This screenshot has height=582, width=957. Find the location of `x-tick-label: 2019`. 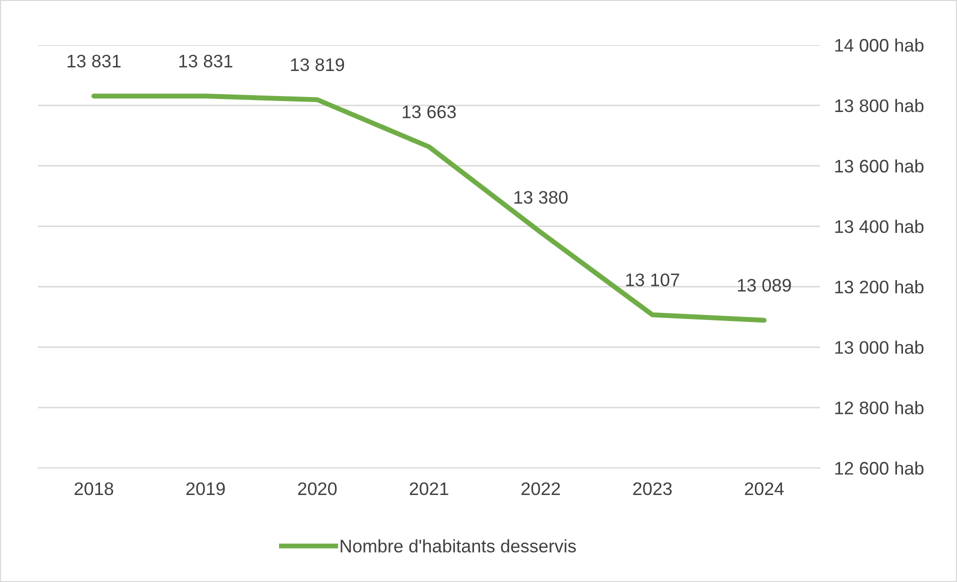

x-tick-label: 2019 is located at coordinates (205, 489).